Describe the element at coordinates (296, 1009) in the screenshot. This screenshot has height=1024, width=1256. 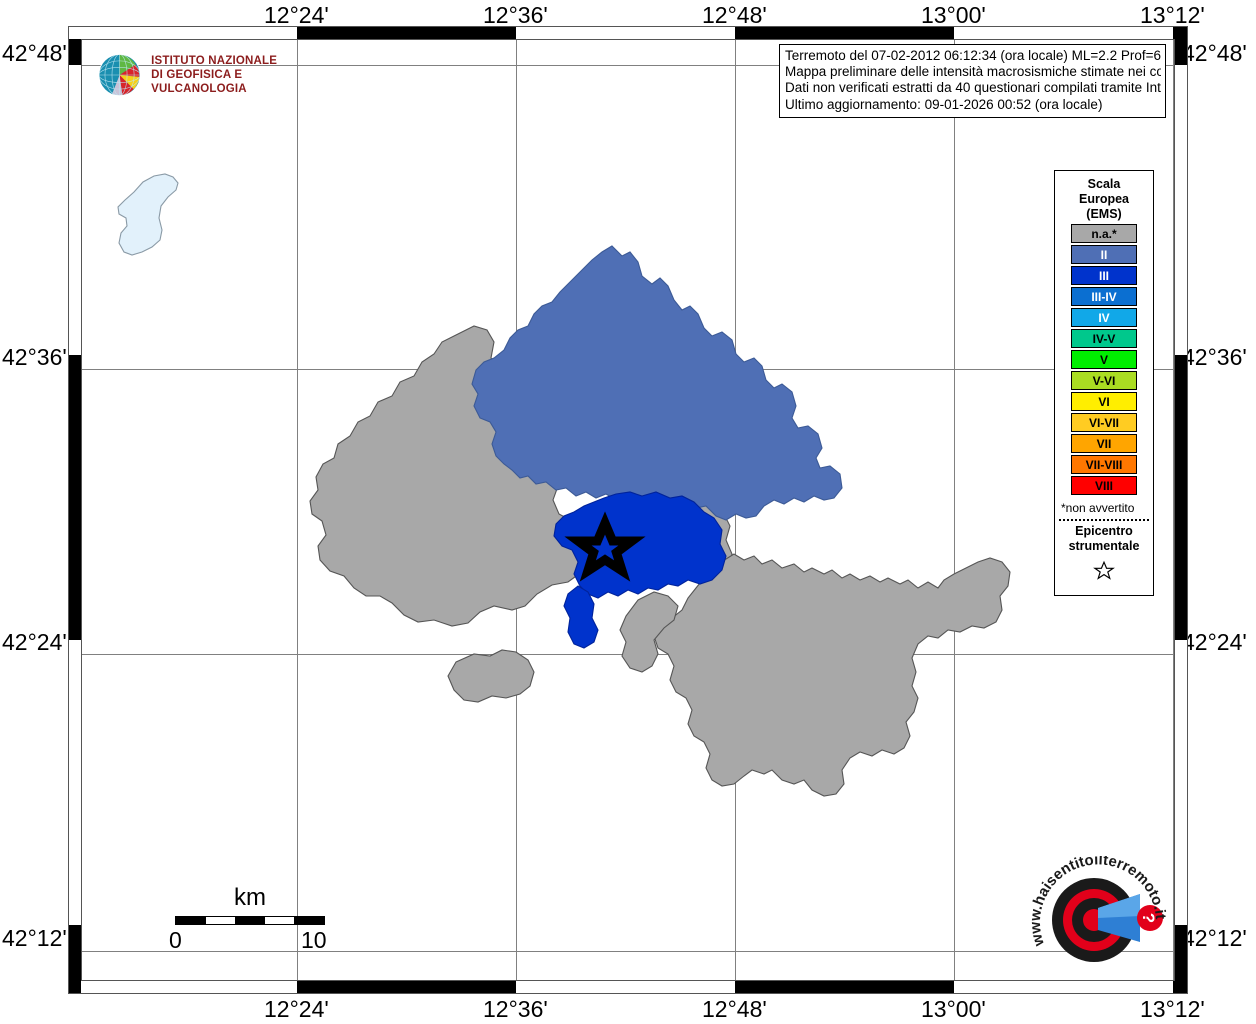
I see `lon-label-bottom-1: 12°24'` at that location.